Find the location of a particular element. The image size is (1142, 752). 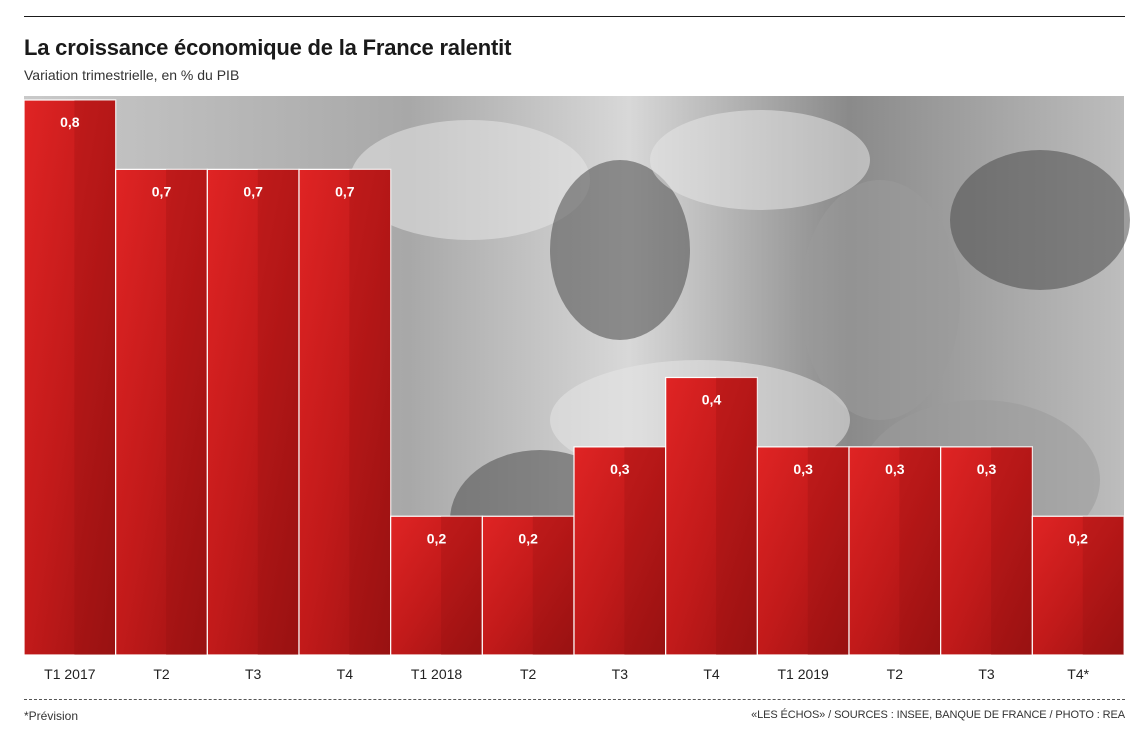

value-label-7: 0,3 is located at coordinates (620, 469).